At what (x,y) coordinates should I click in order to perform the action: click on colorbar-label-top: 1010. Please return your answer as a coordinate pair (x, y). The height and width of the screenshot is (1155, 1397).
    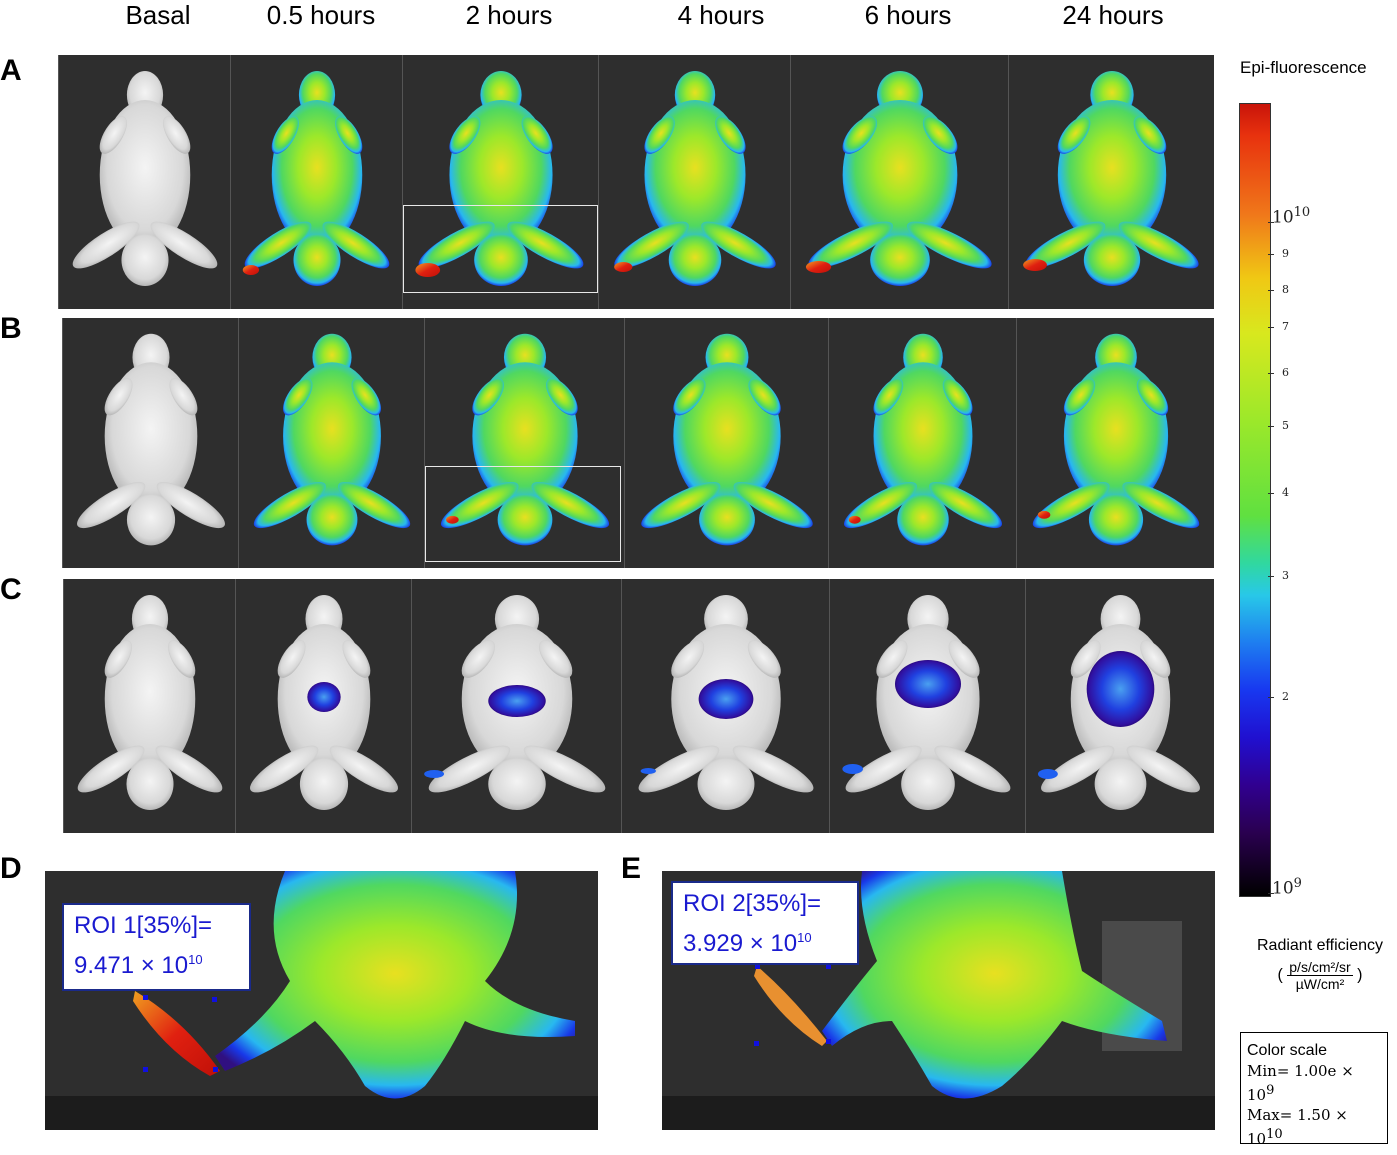
    Looking at the image, I should click on (1291, 216).